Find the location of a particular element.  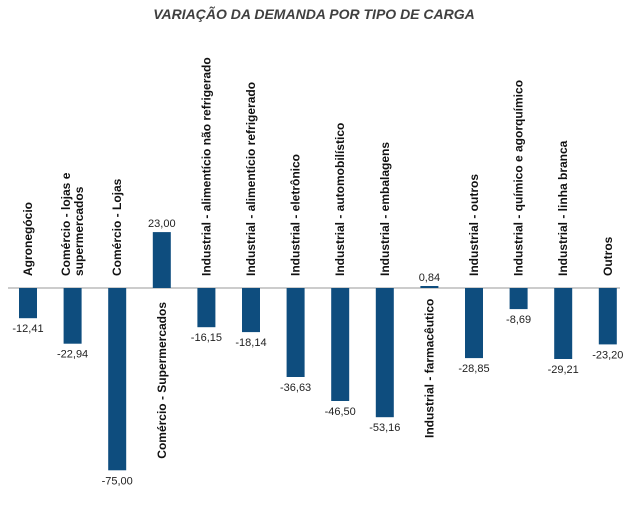

category-label-line: Agronegócio is located at coordinates (28, 239).